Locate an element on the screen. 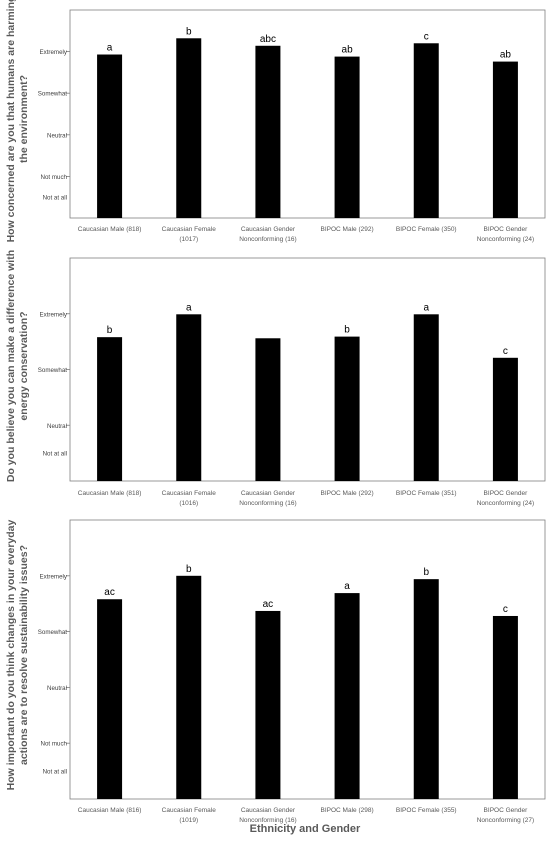 The width and height of the screenshot is (550, 842). x-tick-label: (1017) is located at coordinates (188, 239).